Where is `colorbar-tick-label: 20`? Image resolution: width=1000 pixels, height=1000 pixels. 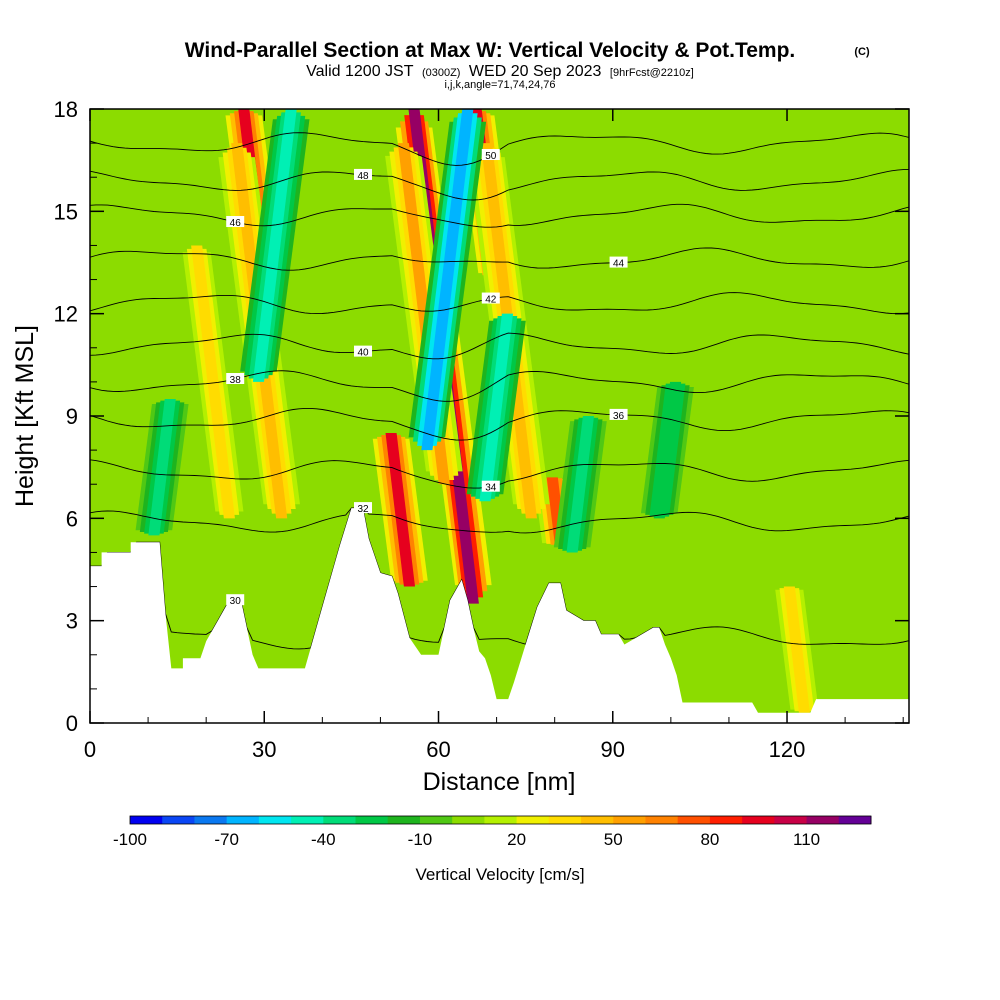 colorbar-tick-label: 20 is located at coordinates (516, 839).